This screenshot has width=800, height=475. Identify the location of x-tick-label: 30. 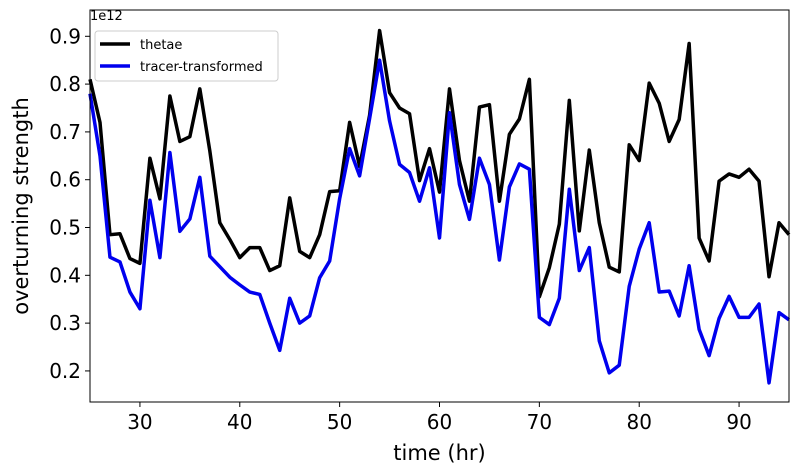
(139, 422).